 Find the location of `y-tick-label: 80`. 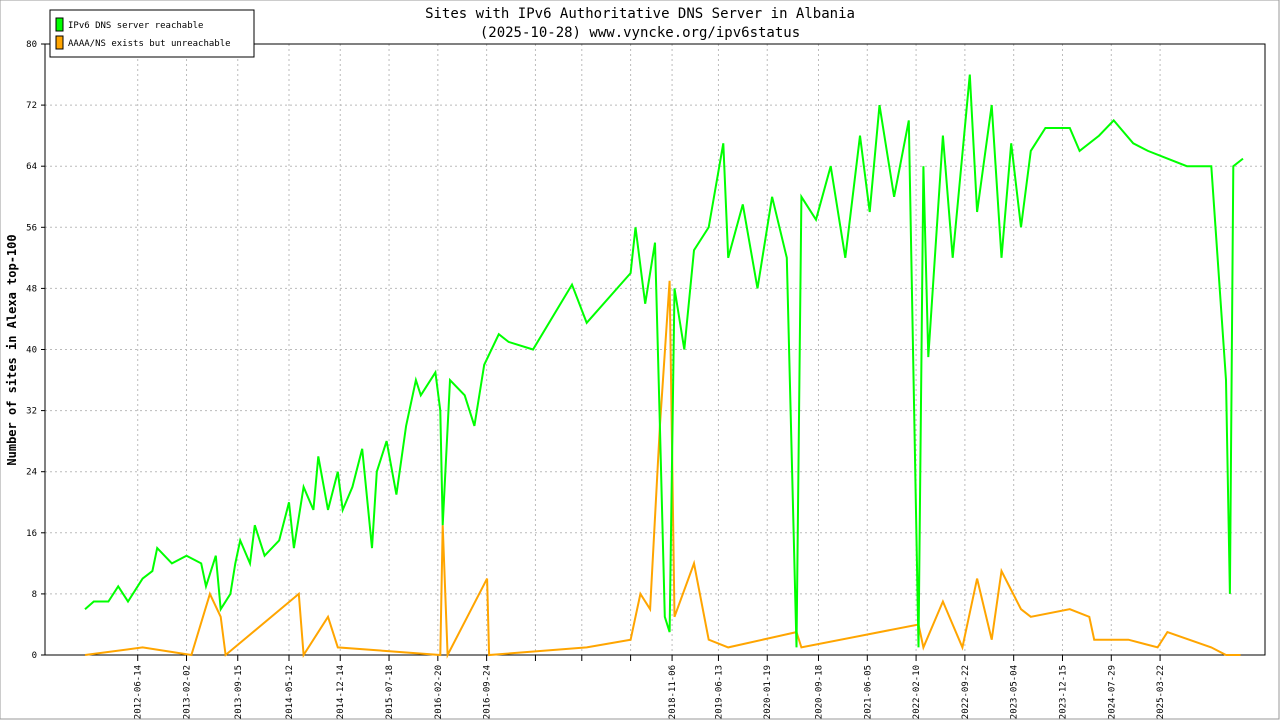

y-tick-label: 80 is located at coordinates (31, 45).